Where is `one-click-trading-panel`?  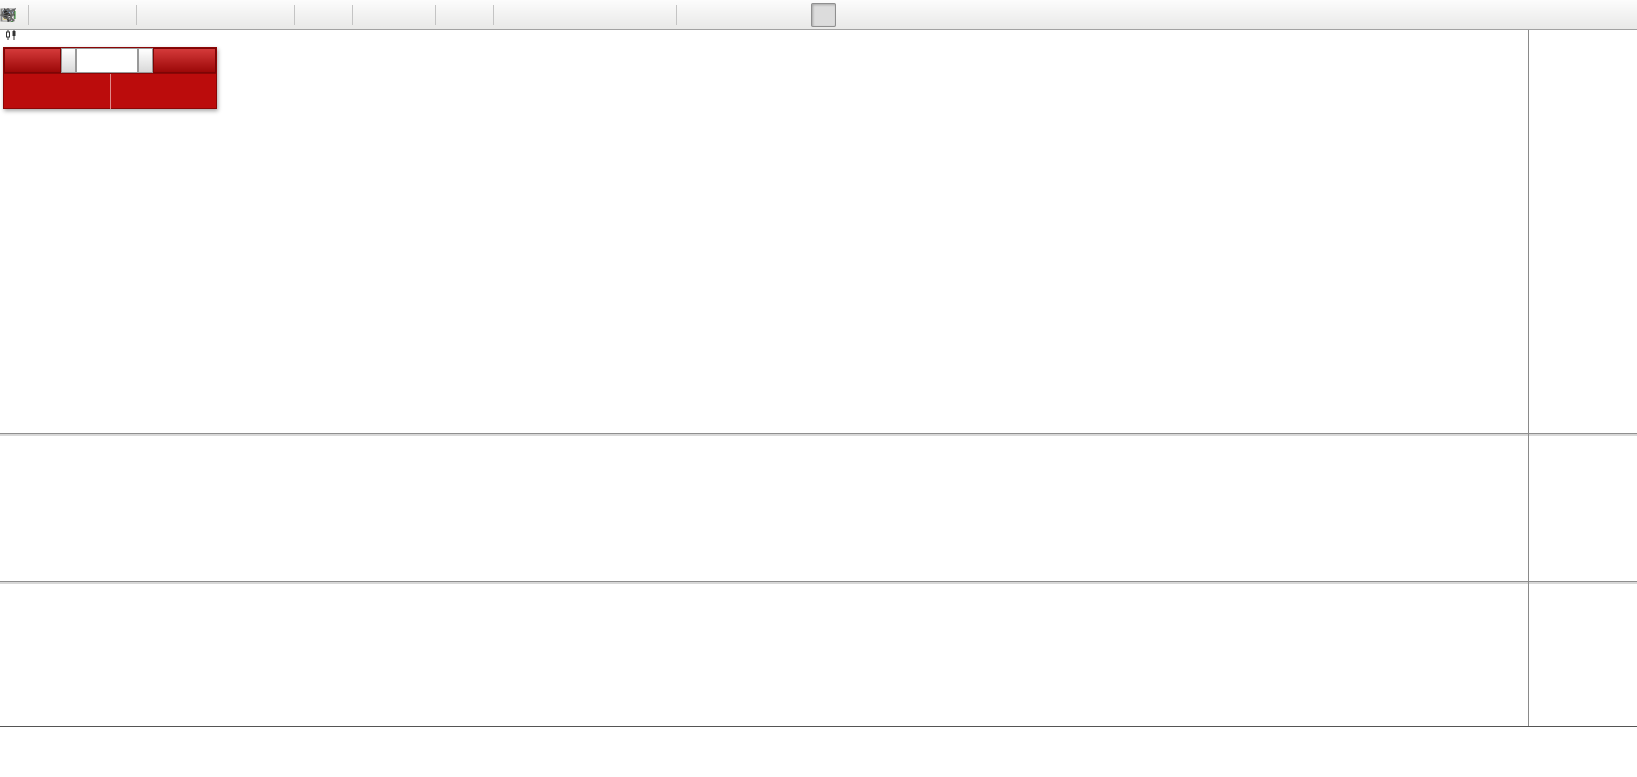
one-click-trading-panel is located at coordinates (110, 78).